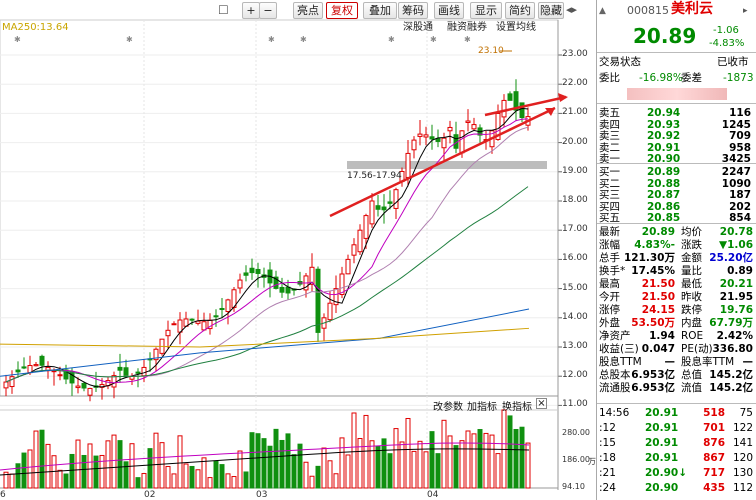 The width and height of the screenshot is (756, 500). Describe the element at coordinates (661, 78) in the screenshot. I see `weibi-value: -16.98%` at that location.